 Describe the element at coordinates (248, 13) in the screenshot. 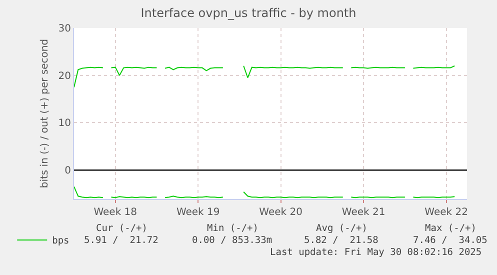

I see `chart-title: Interface ovpn_us traffic - by month` at that location.